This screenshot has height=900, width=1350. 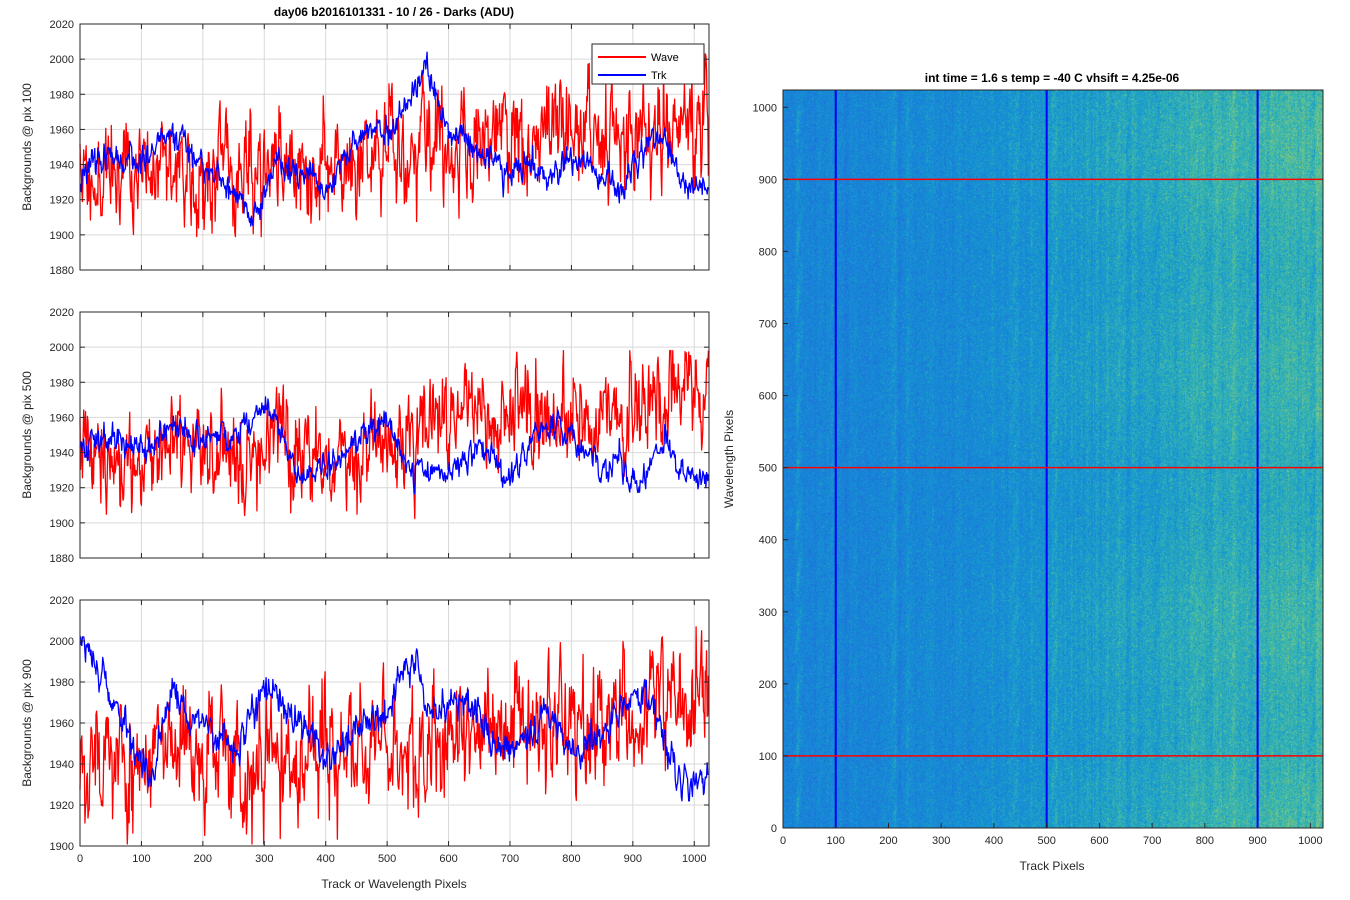 I want to click on heatmap-xlabel: Track Pixels, so click(x=1052, y=866).